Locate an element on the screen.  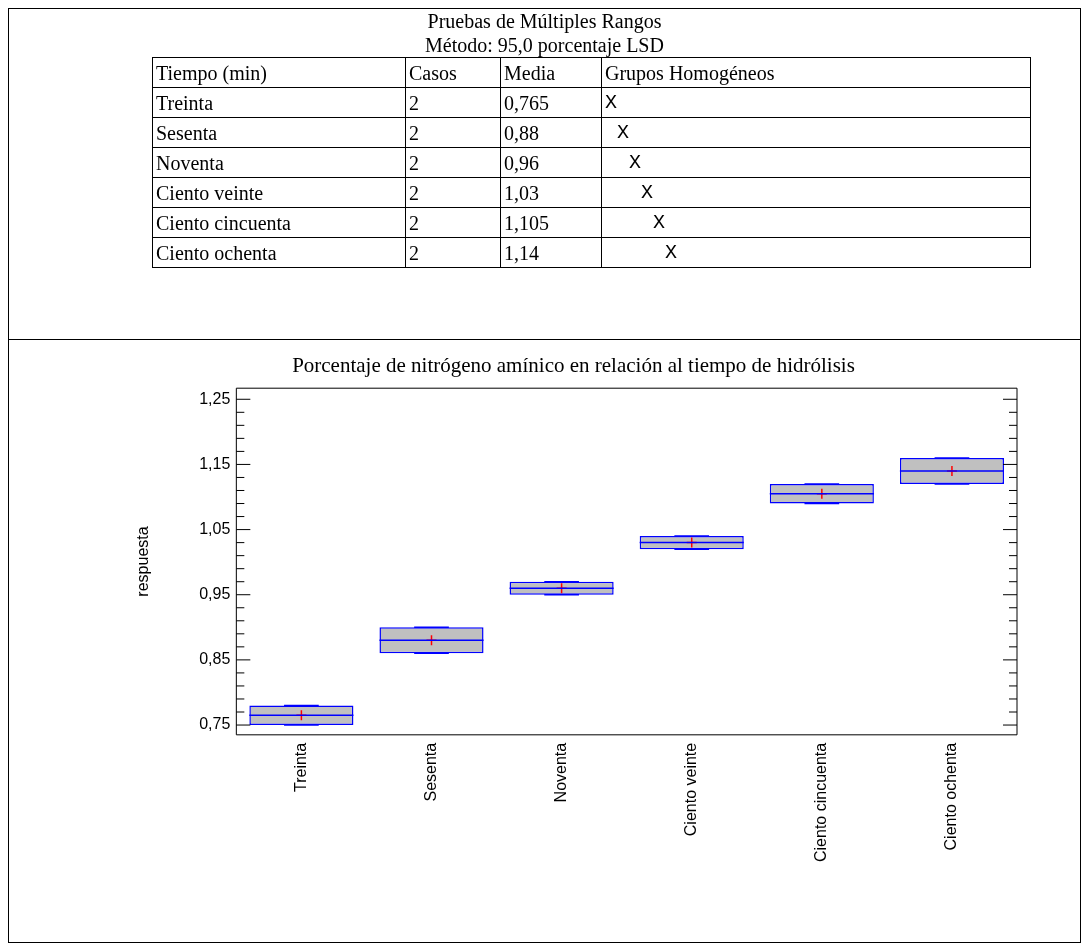
text: Ciento ochenta is located at coordinates (279, 252).